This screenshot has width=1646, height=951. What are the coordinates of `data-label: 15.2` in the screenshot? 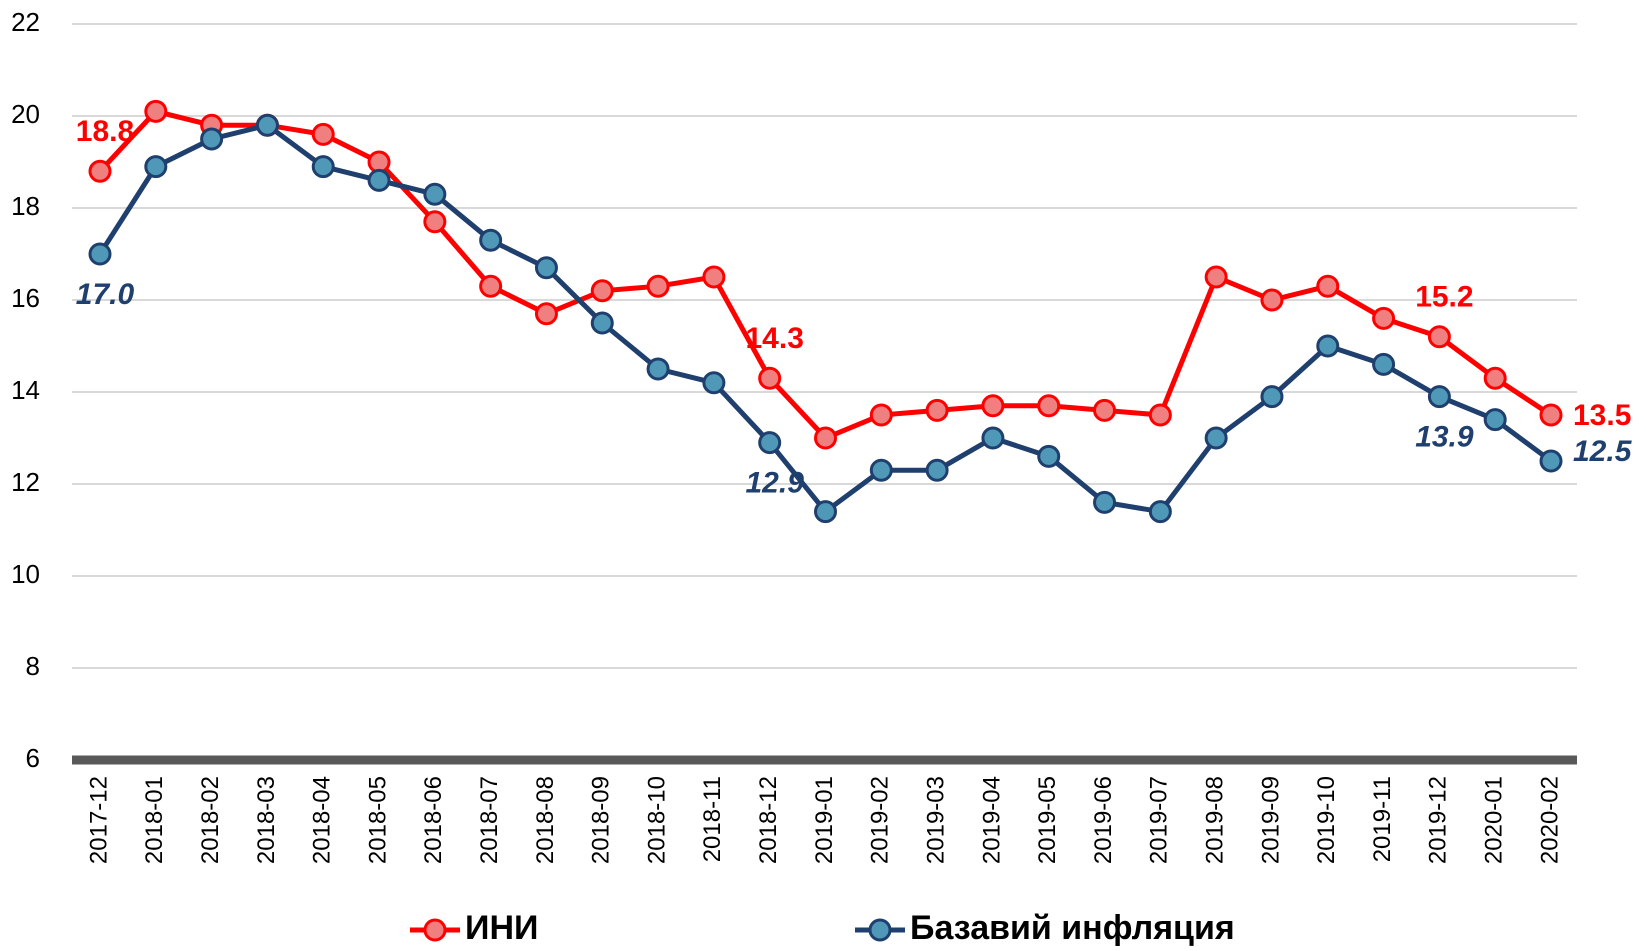 It's located at (1444, 297).